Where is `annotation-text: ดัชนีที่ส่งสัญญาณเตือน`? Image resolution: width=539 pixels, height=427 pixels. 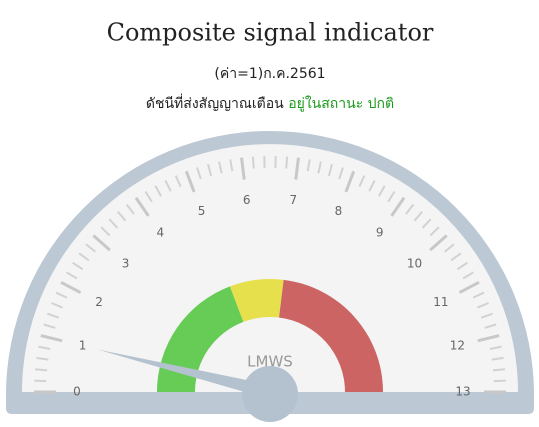 annotation-text: ดัชนีที่ส่งสัญญาณเตือน is located at coordinates (215, 103).